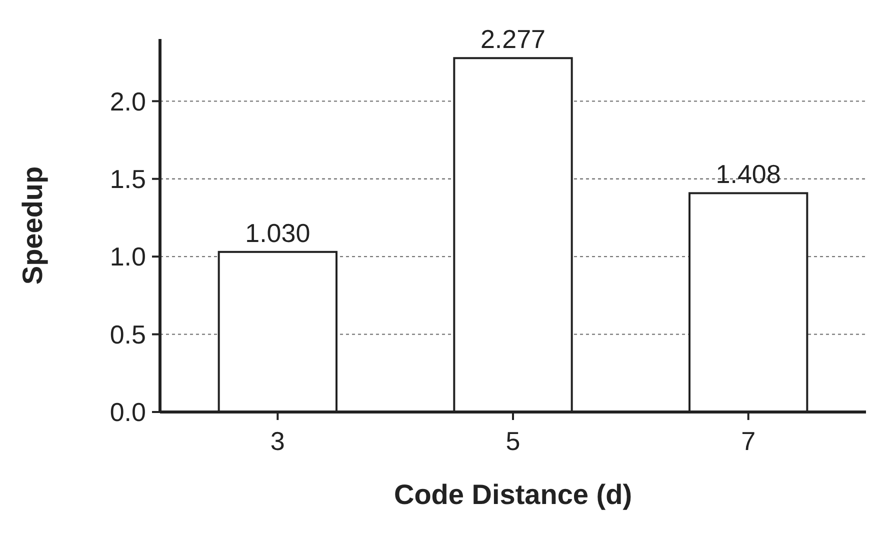  I want to click on data-label: 1.030, so click(277, 233).